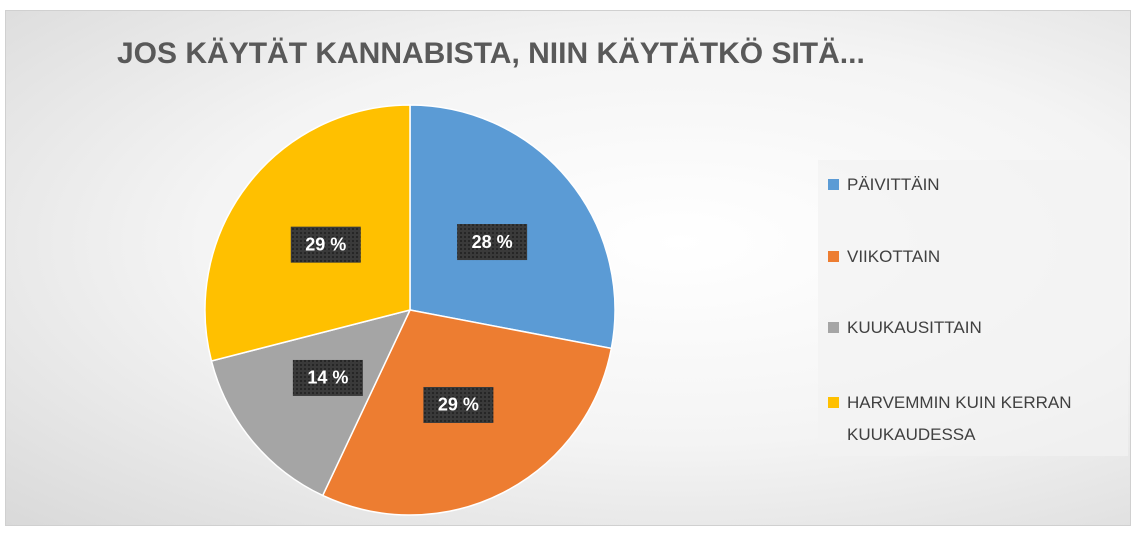 Image resolution: width=1132 pixels, height=533 pixels. I want to click on data-label: 14 %, so click(327, 377).